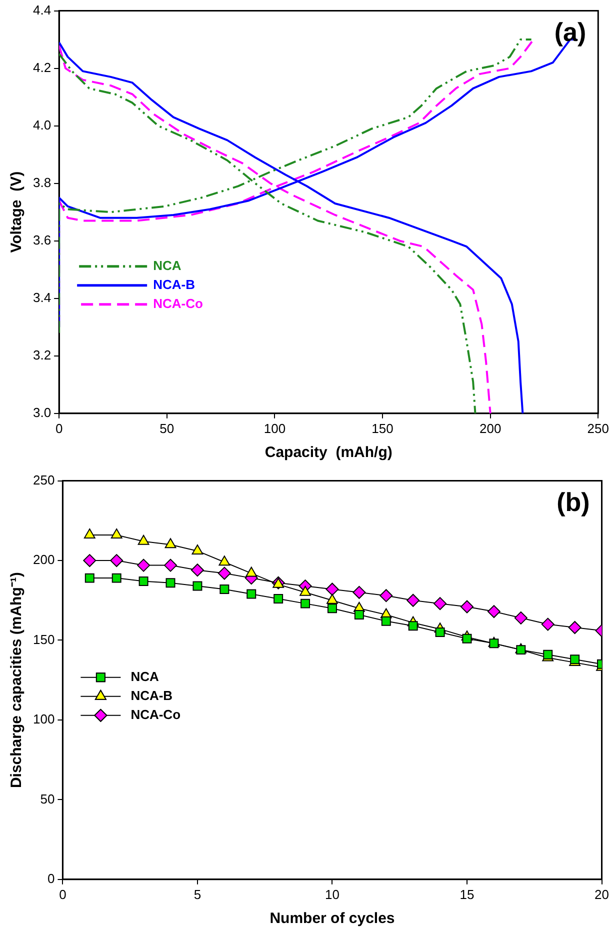 The image size is (612, 936). Describe the element at coordinates (328, 453) in the screenshot. I see `x-axis-title: Capacity (mAh/g)` at that location.